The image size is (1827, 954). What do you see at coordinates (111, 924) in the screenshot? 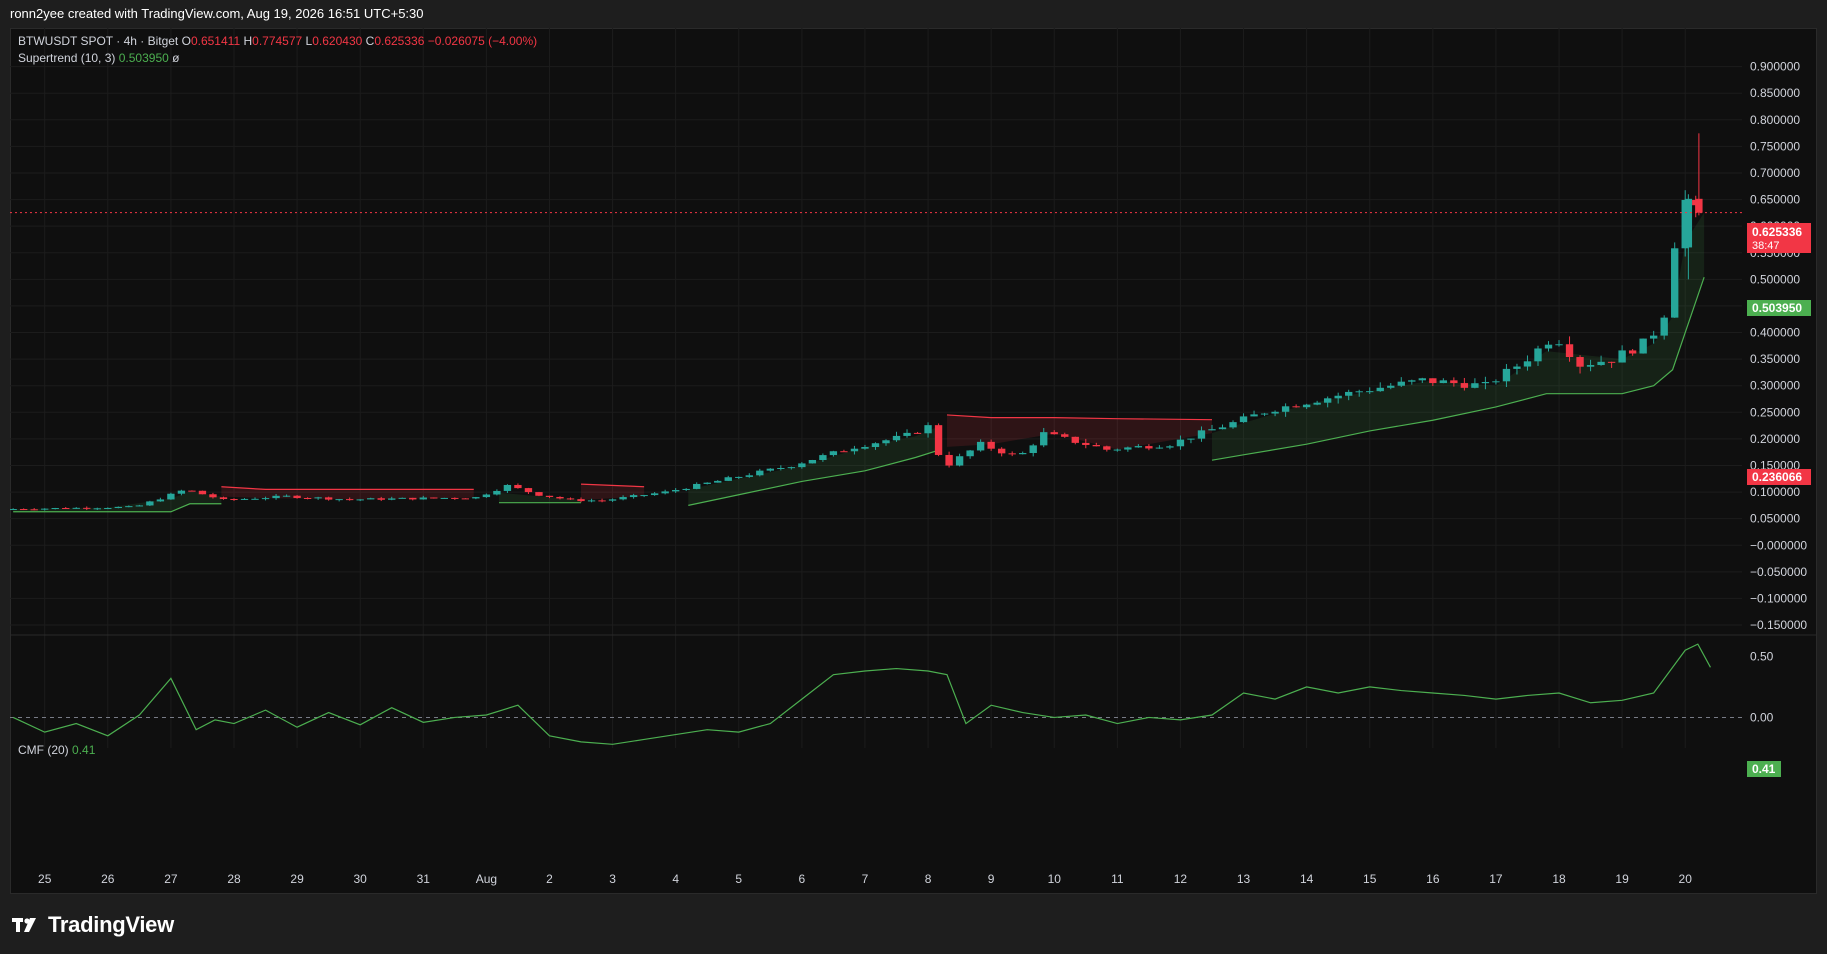
I see `tradingview-brand: TradingView` at bounding box center [111, 924].